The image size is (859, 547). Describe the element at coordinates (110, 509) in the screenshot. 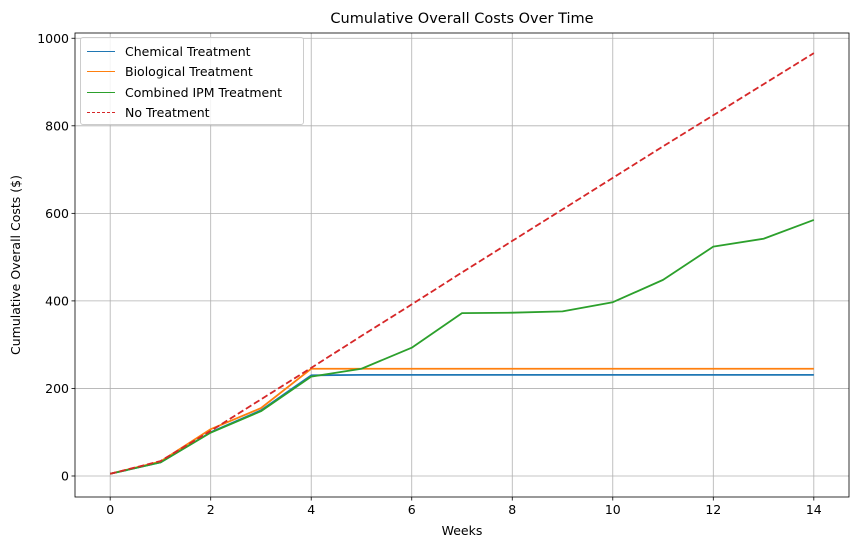

I see `x-tick-label: 0` at that location.